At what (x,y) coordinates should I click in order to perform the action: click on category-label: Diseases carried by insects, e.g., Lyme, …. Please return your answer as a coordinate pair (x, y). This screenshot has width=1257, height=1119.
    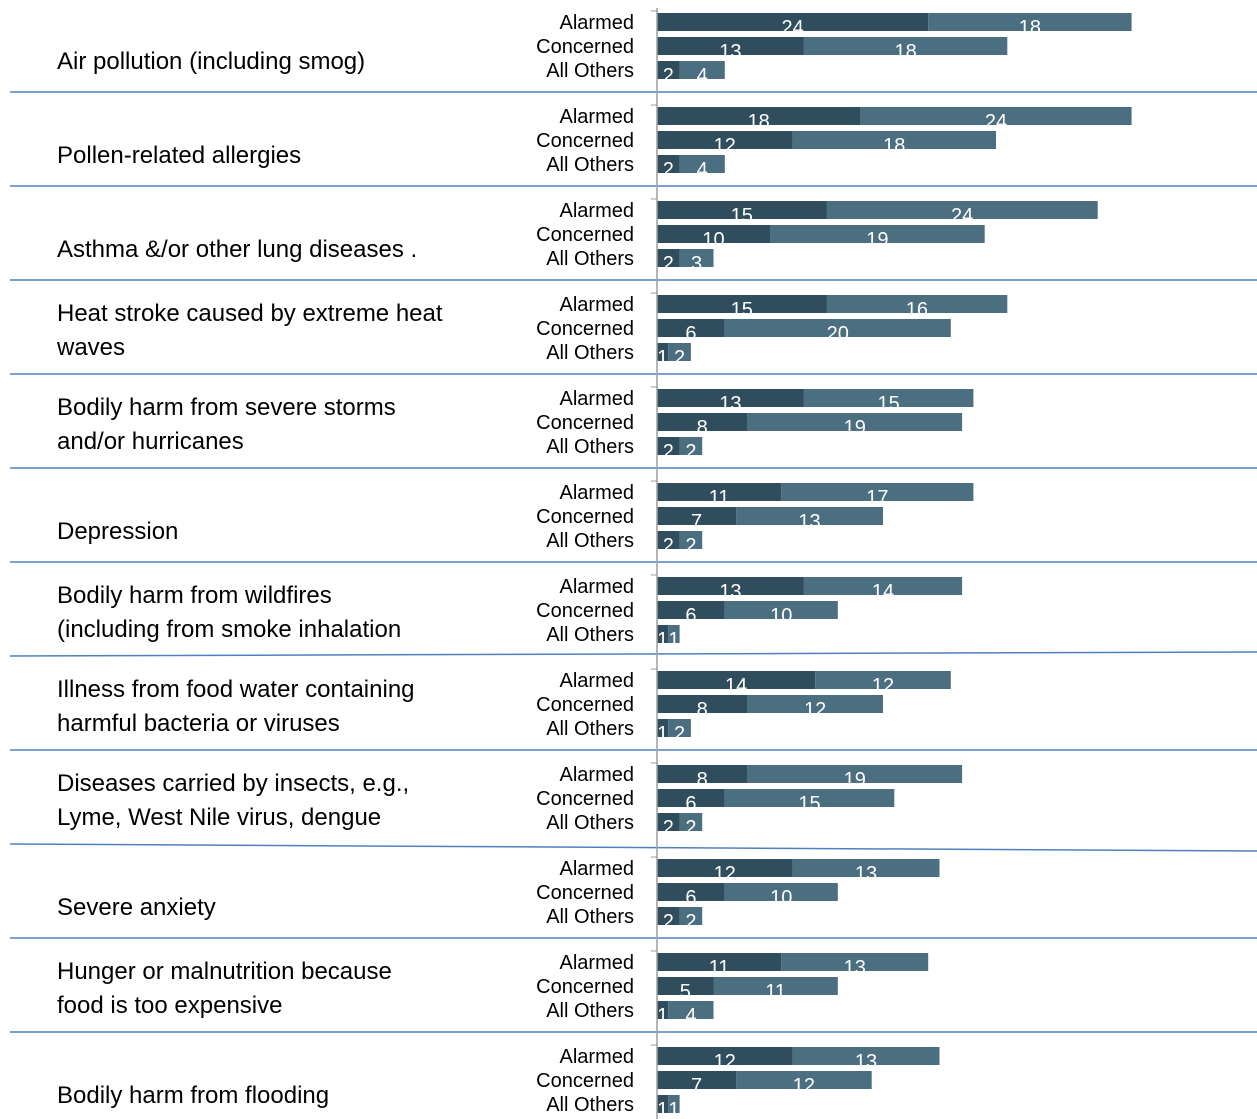
    Looking at the image, I should click on (233, 800).